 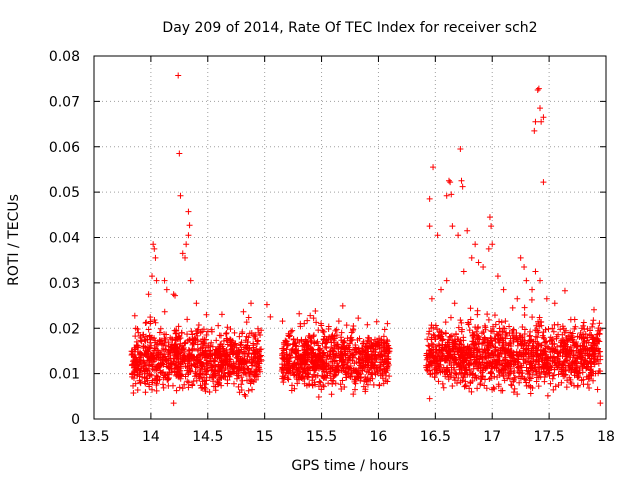 What do you see at coordinates (349, 466) in the screenshot?
I see `x-axis-label: GPS time / hours` at bounding box center [349, 466].